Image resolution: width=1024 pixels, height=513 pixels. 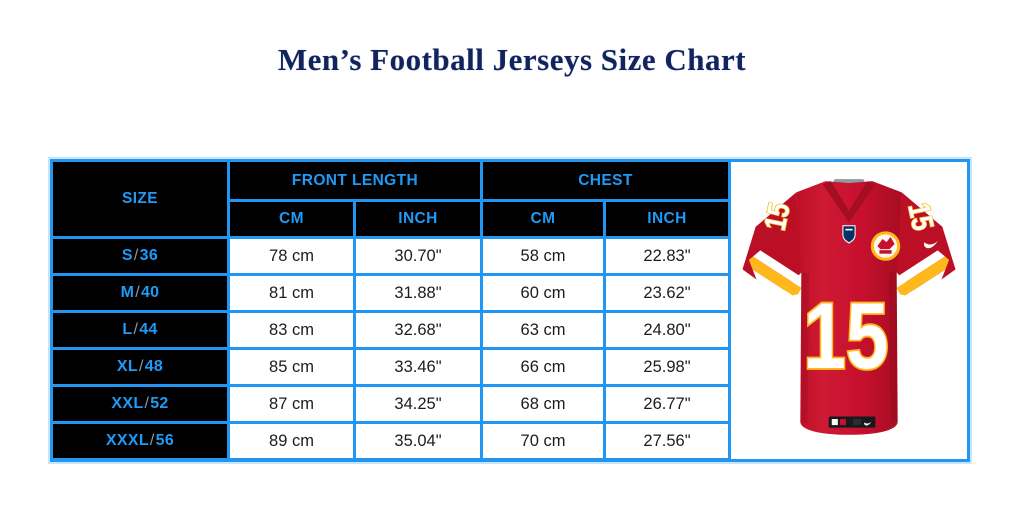 I want to click on row-value-chest_inch: 24.80", so click(x=667, y=330).